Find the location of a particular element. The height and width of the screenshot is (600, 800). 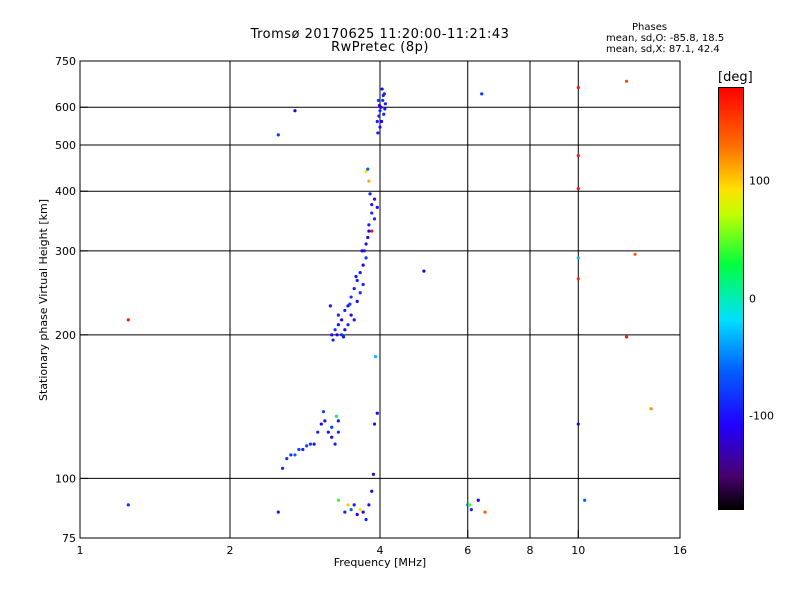

x-tick-label-1: 1 is located at coordinates (80, 550).